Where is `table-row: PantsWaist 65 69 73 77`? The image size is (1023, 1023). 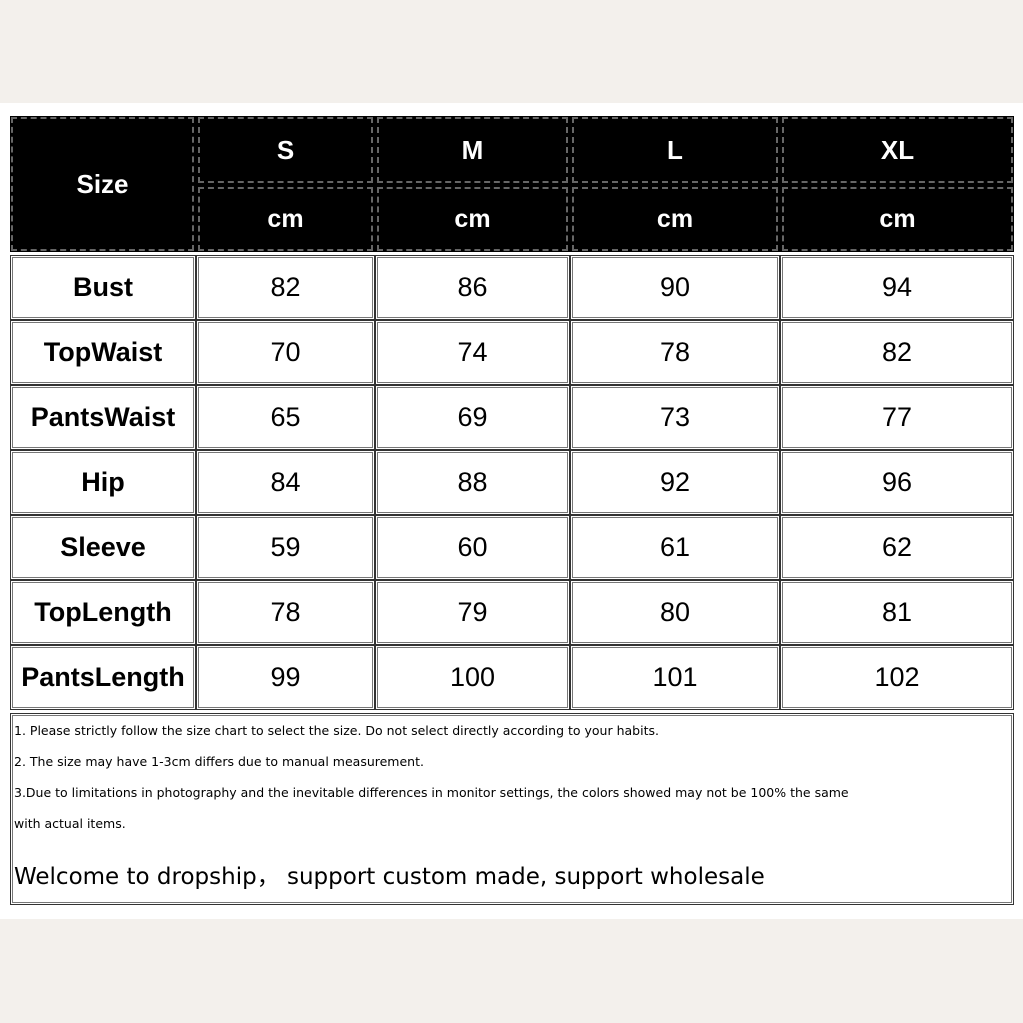
table-row: PantsWaist 65 69 73 77 is located at coordinates (512, 417).